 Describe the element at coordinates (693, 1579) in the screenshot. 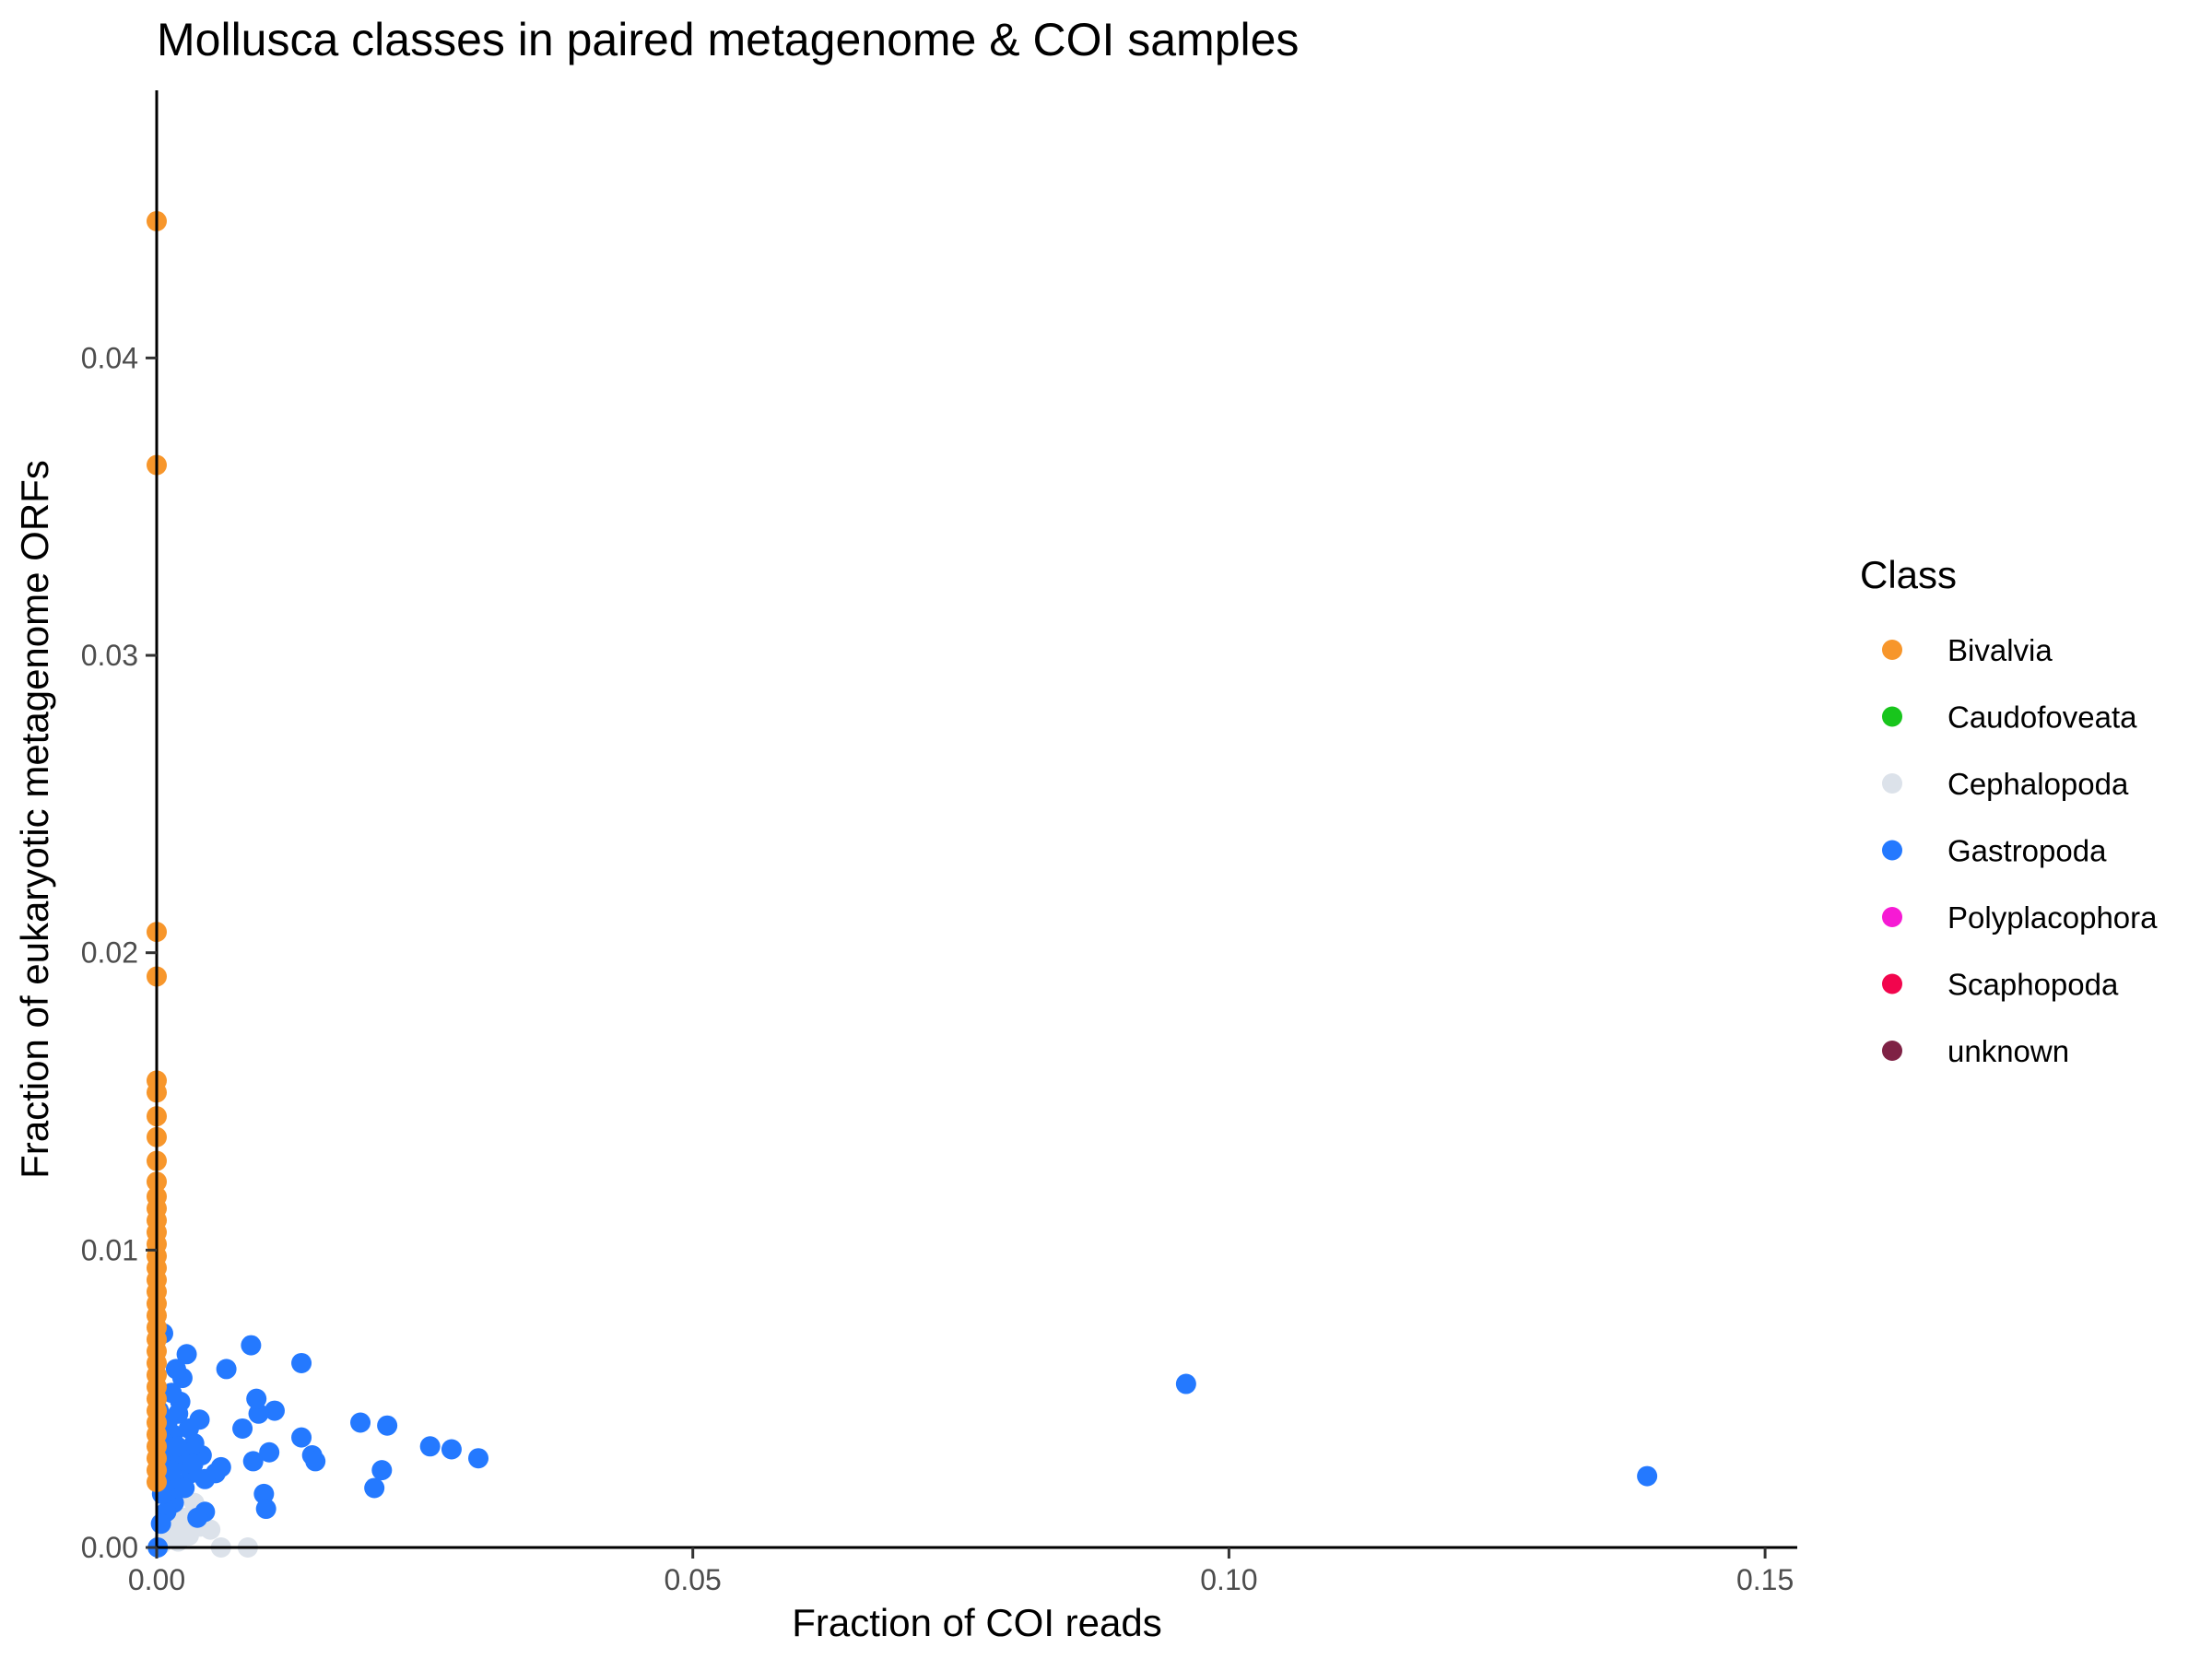

I see `x-tick-label: 0.05` at that location.